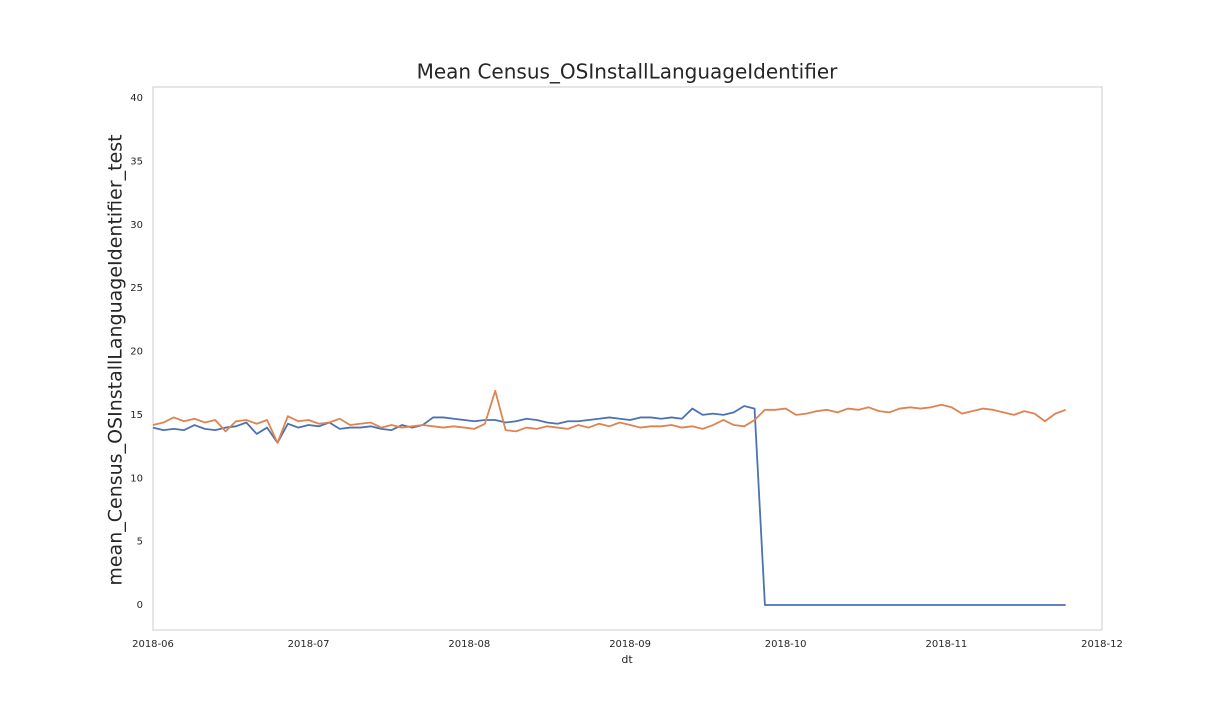 Image resolution: width=1224 pixels, height=720 pixels. What do you see at coordinates (140, 542) in the screenshot?
I see `y-tick-label: 5` at bounding box center [140, 542].